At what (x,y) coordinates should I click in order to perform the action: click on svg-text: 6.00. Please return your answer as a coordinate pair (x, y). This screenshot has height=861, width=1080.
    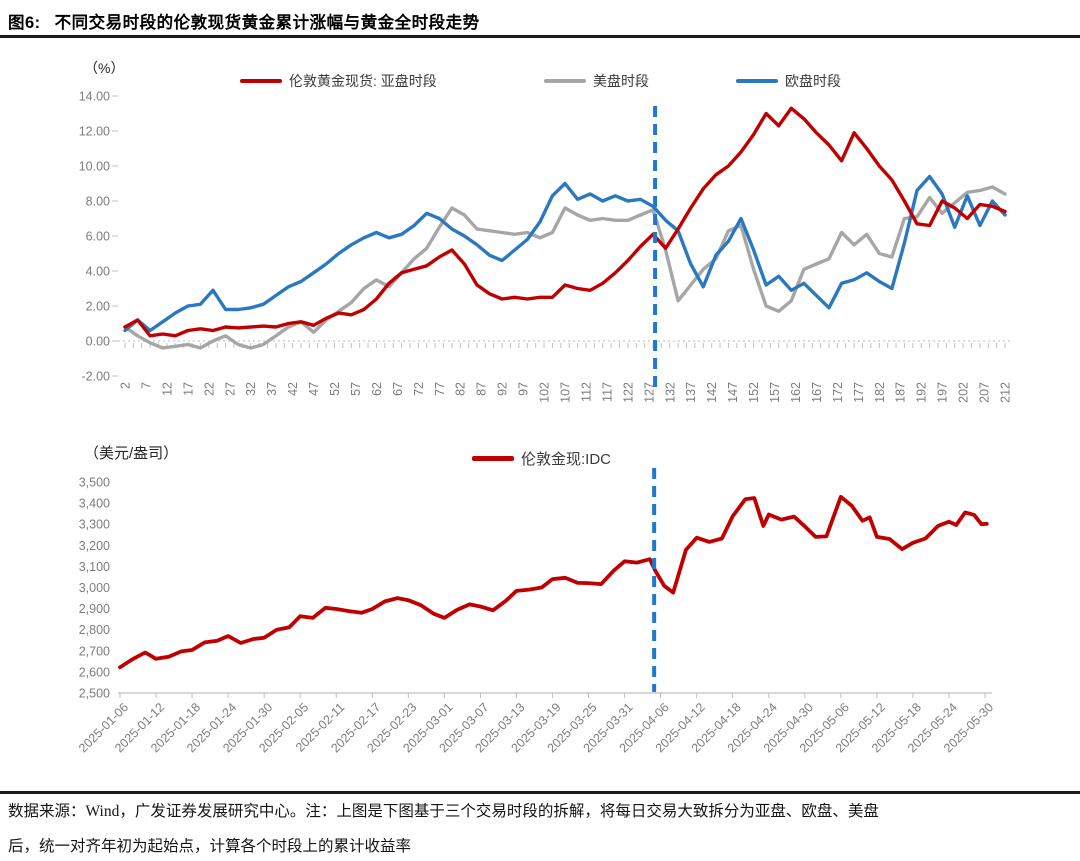
    Looking at the image, I should click on (98, 237).